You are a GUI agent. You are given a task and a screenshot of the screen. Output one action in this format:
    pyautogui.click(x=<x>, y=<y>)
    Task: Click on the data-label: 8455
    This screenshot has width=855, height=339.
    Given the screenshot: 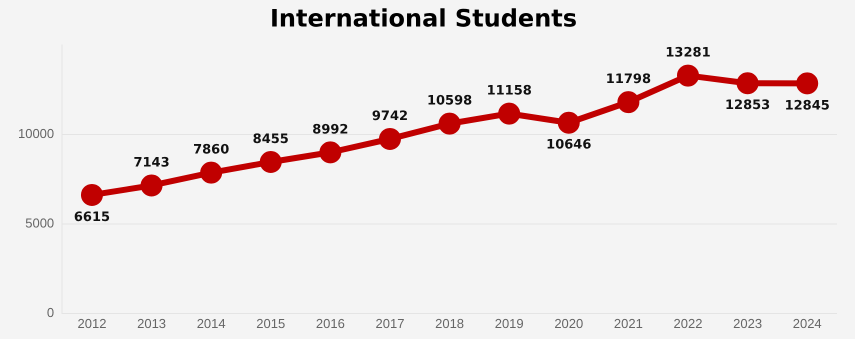 What is the action you would take?
    pyautogui.click(x=270, y=139)
    